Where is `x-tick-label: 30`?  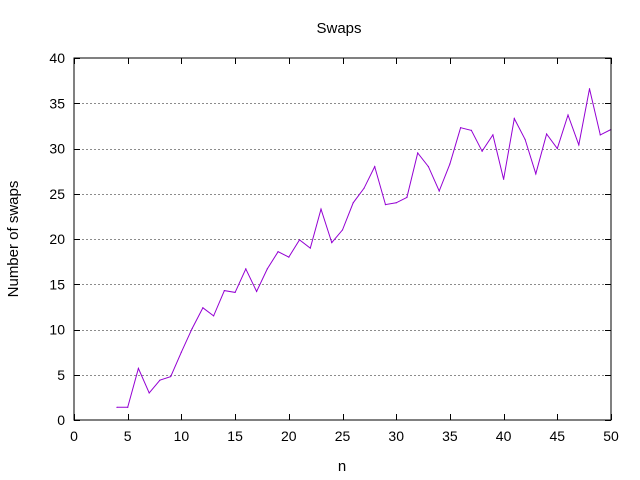
x-tick-label: 30 is located at coordinates (396, 436).